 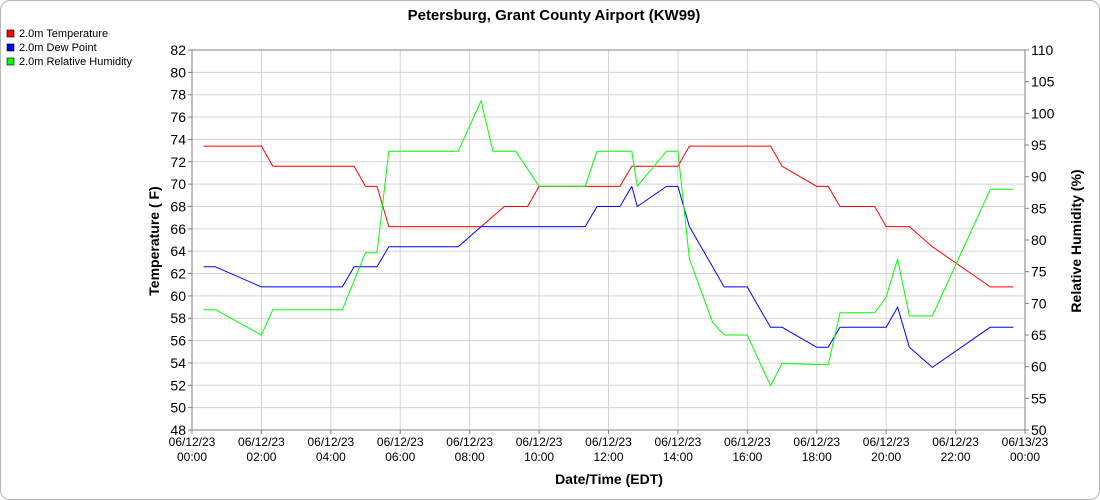 What do you see at coordinates (181, 240) in the screenshot?
I see `y-axis-left: 48 50 52 54 56 58 60 62 64 66 68 70 72 74 76 78 80 82` at bounding box center [181, 240].